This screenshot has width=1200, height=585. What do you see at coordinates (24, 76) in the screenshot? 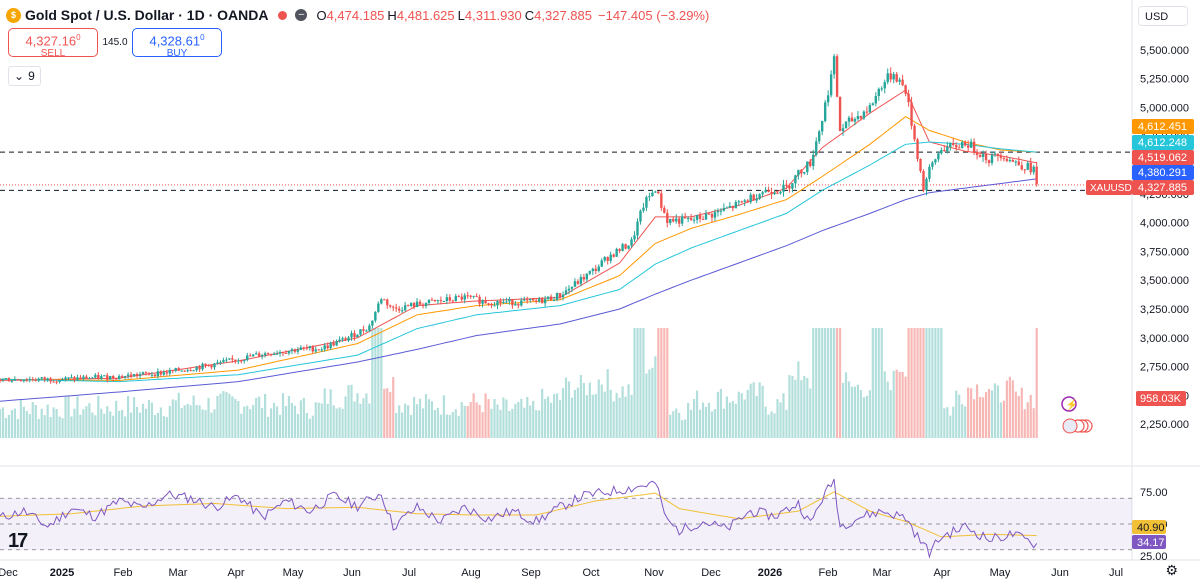
I see `indicators-toggle: ⌄ 9` at bounding box center [24, 76].